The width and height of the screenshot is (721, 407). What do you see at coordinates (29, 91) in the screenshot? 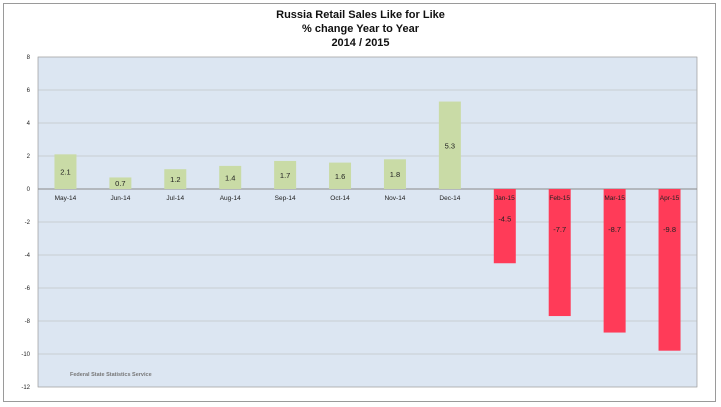
I see `y-tick-label: 6` at bounding box center [29, 91].